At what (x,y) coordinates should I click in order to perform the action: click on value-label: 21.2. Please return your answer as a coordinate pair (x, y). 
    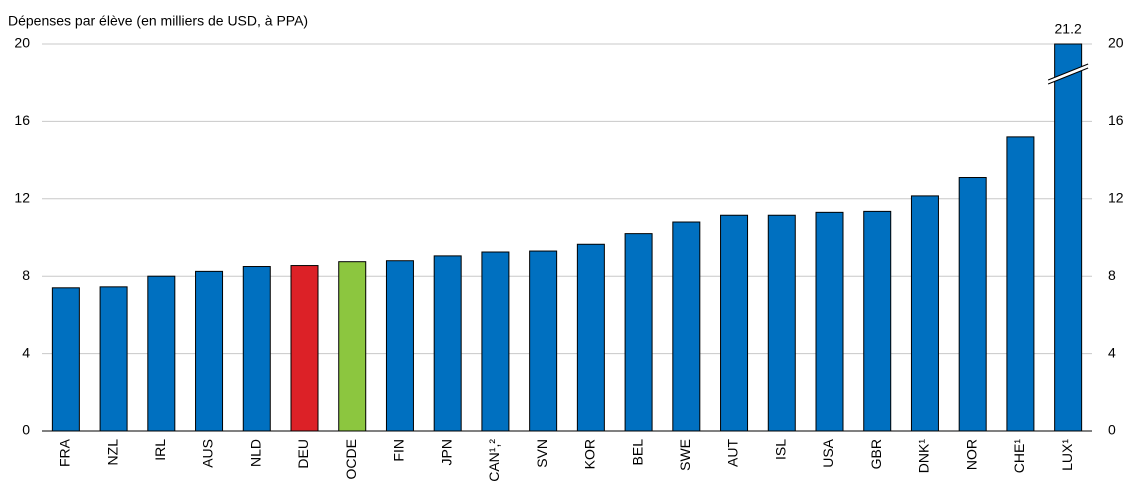
    Looking at the image, I should click on (1068, 29).